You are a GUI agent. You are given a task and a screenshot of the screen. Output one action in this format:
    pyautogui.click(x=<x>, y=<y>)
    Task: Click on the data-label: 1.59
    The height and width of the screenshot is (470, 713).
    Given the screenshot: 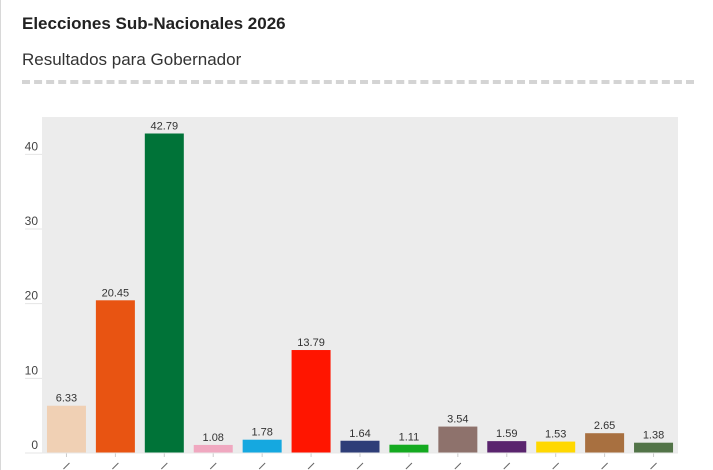 What is the action you would take?
    pyautogui.click(x=506, y=434)
    